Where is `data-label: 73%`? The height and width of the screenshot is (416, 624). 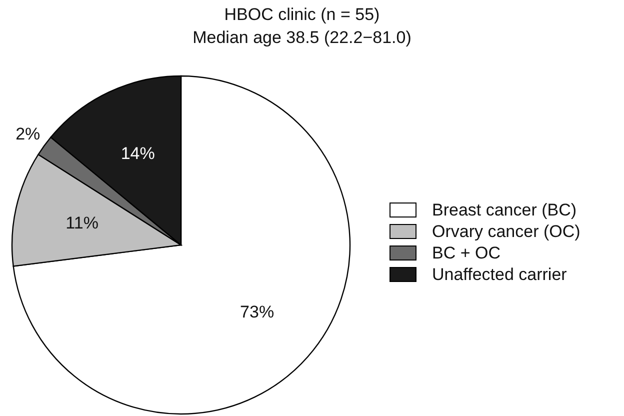 data-label: 73% is located at coordinates (257, 312).